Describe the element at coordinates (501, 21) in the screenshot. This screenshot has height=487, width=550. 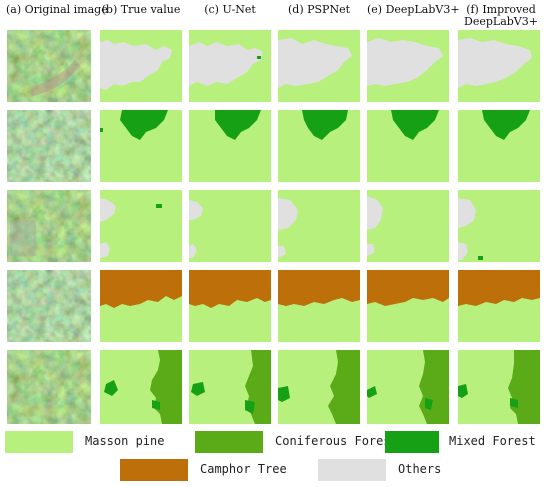
I see `header-improved-line-2: DeepLabV3+` at that location.